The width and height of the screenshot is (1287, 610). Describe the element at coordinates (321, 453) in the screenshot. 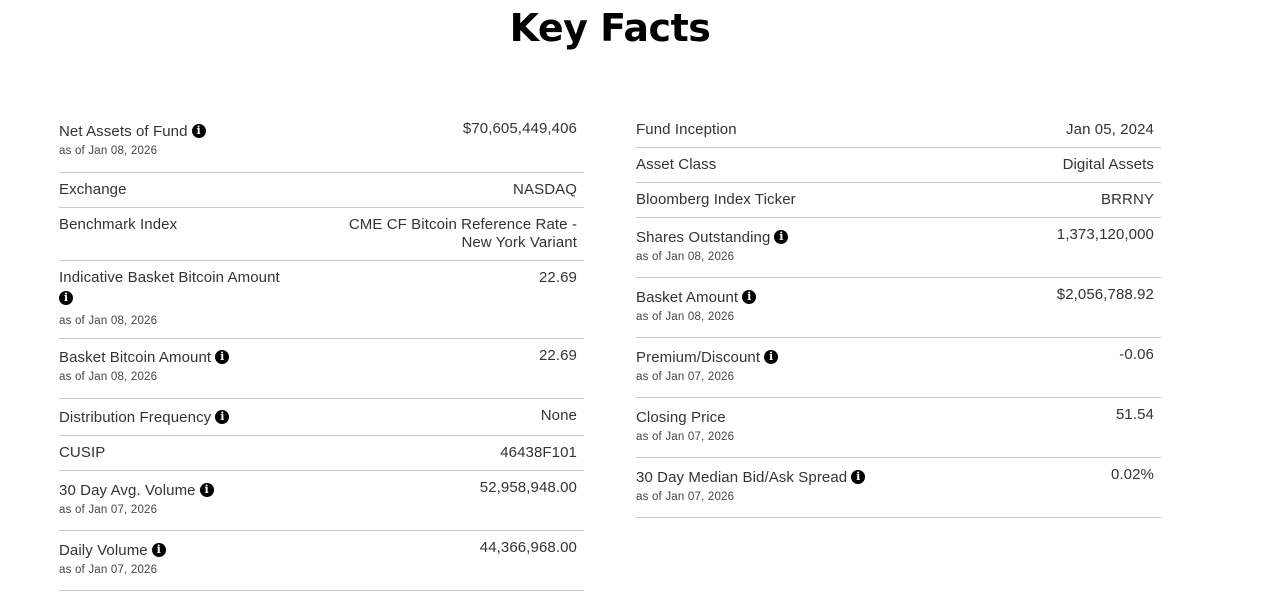

I see `fact-row-cusip: CUSIP 46438F101` at that location.